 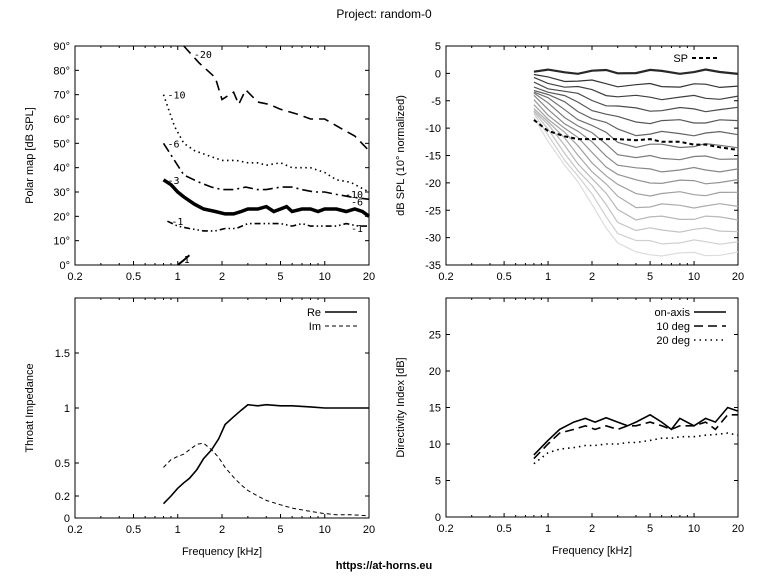 I want to click on y-axis-label: Polar map [dB SPL], so click(x=30, y=155).